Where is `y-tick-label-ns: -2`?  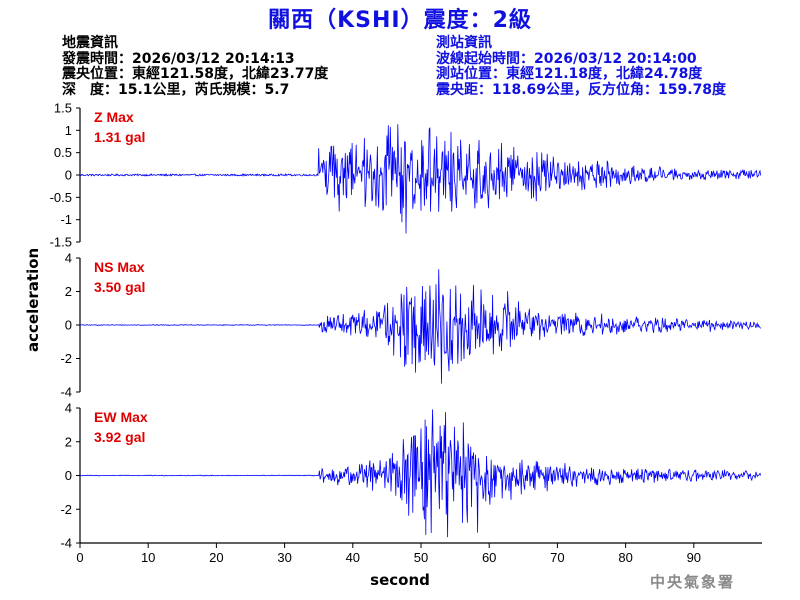
y-tick-label-ns: -2 is located at coordinates (66, 358).